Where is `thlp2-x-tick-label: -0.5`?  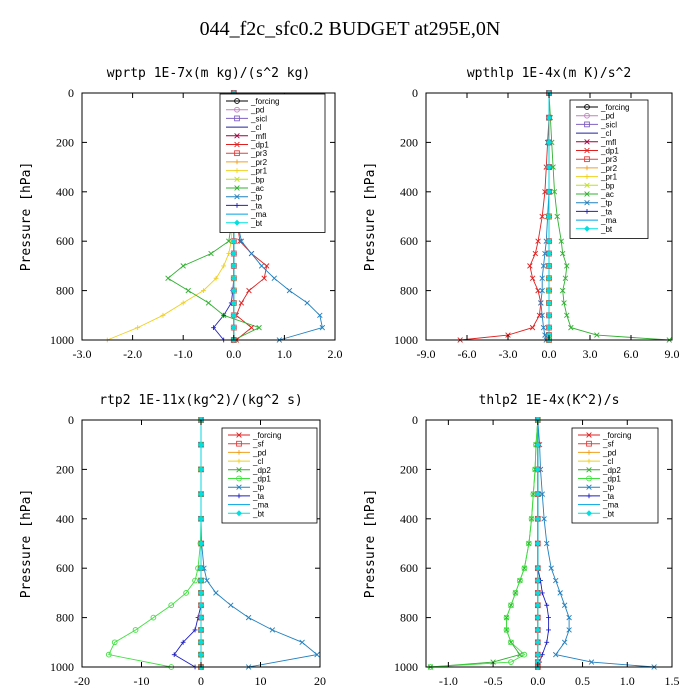 thlp2-x-tick-label: -0.5 is located at coordinates (493, 681).